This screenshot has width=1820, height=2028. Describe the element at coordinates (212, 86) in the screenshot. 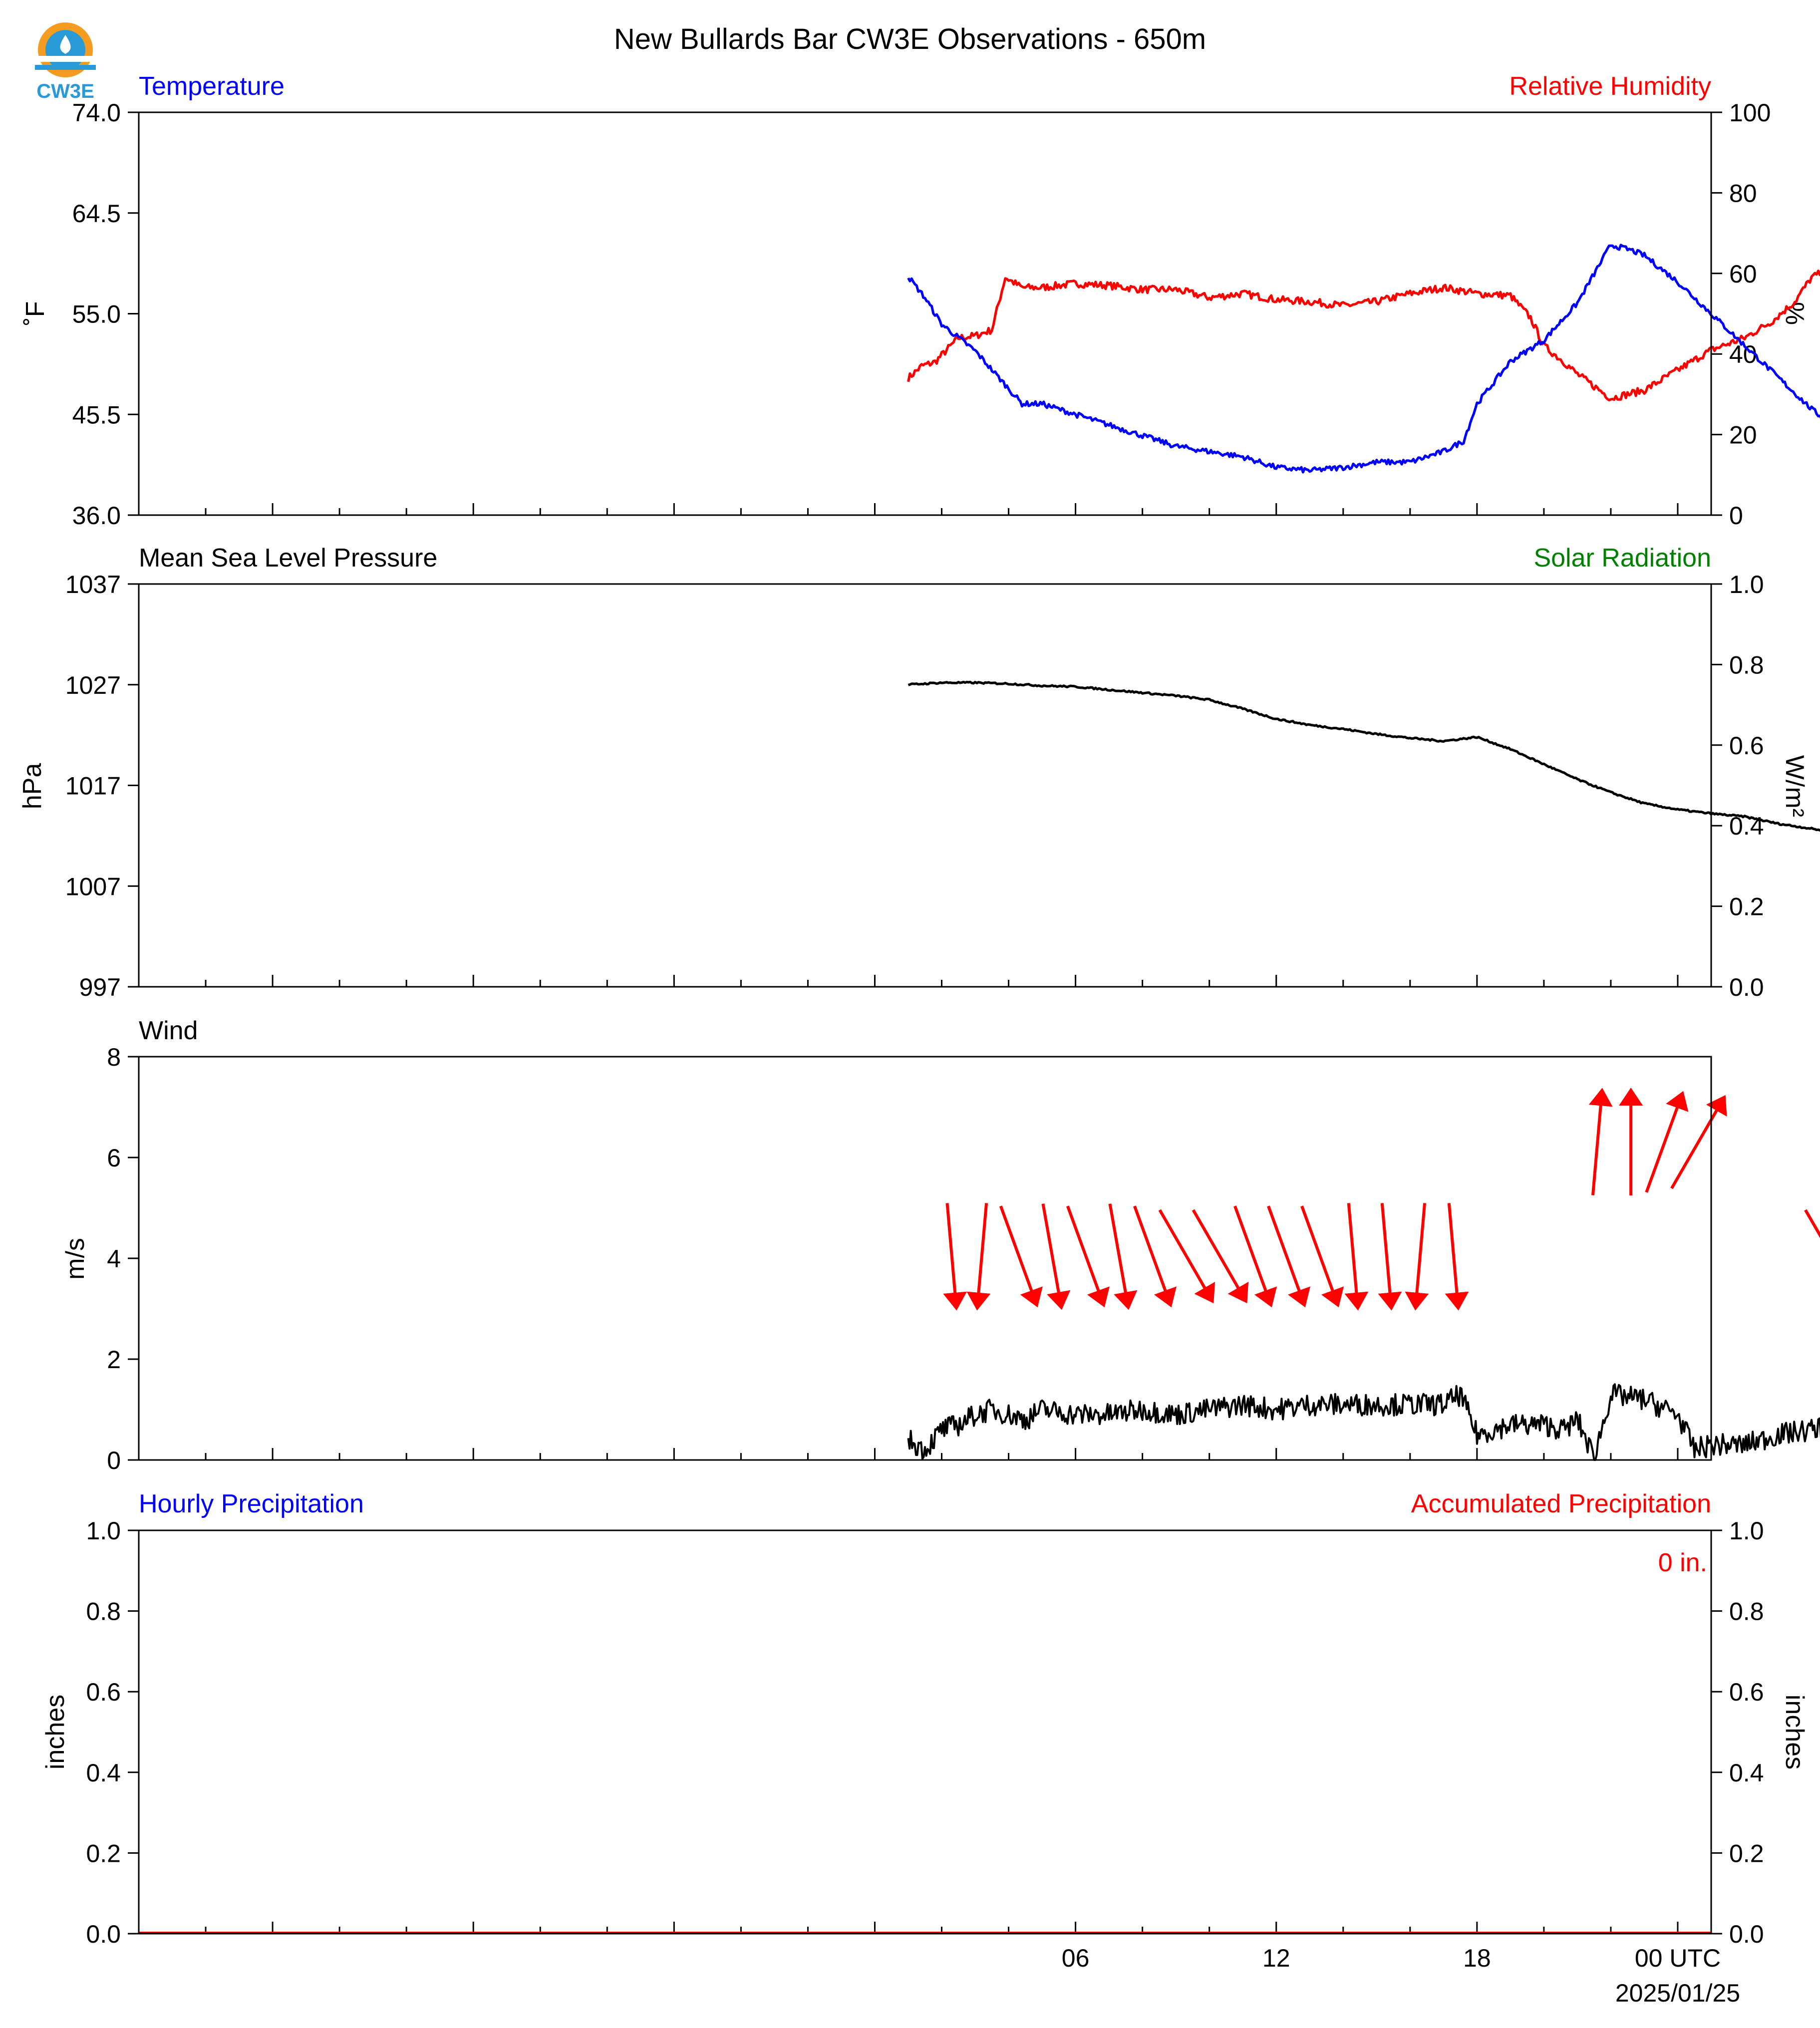

I see `temperature-title: Temperature` at that location.